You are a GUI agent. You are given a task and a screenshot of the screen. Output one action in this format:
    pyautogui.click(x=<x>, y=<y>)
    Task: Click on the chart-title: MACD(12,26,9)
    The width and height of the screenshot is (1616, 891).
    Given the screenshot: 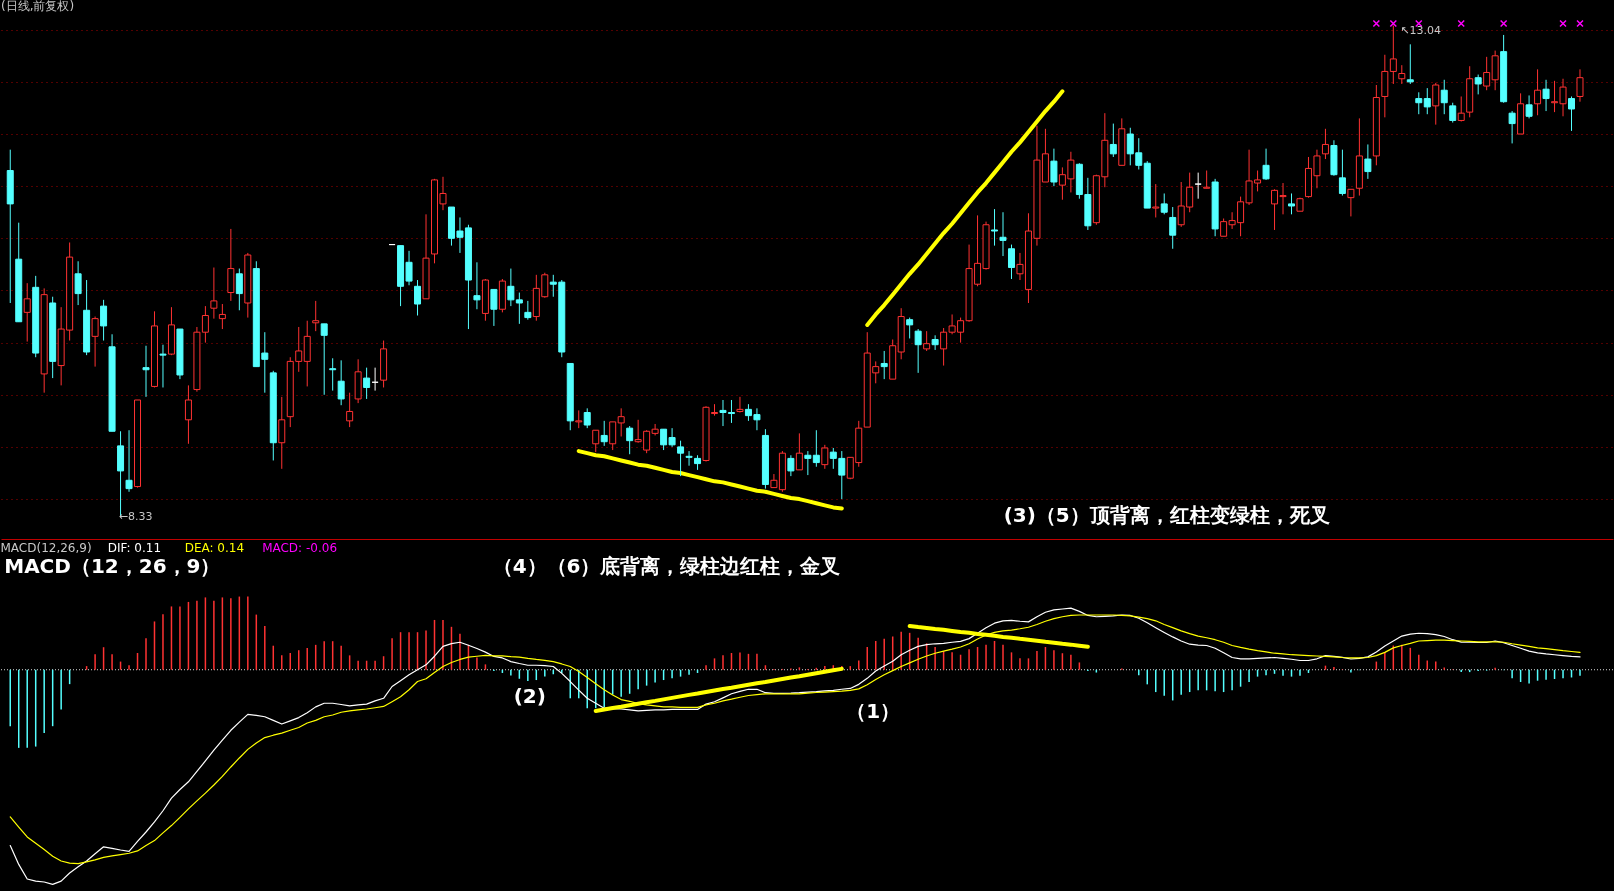 What is the action you would take?
    pyautogui.click(x=46, y=548)
    